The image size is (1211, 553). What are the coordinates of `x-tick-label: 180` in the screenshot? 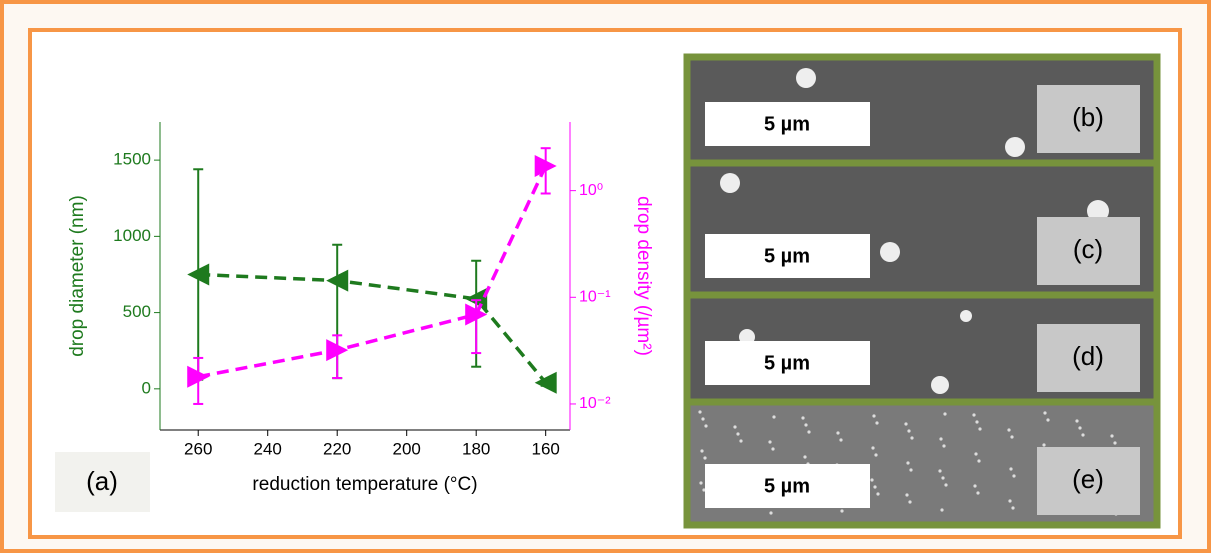 It's located at (476, 448).